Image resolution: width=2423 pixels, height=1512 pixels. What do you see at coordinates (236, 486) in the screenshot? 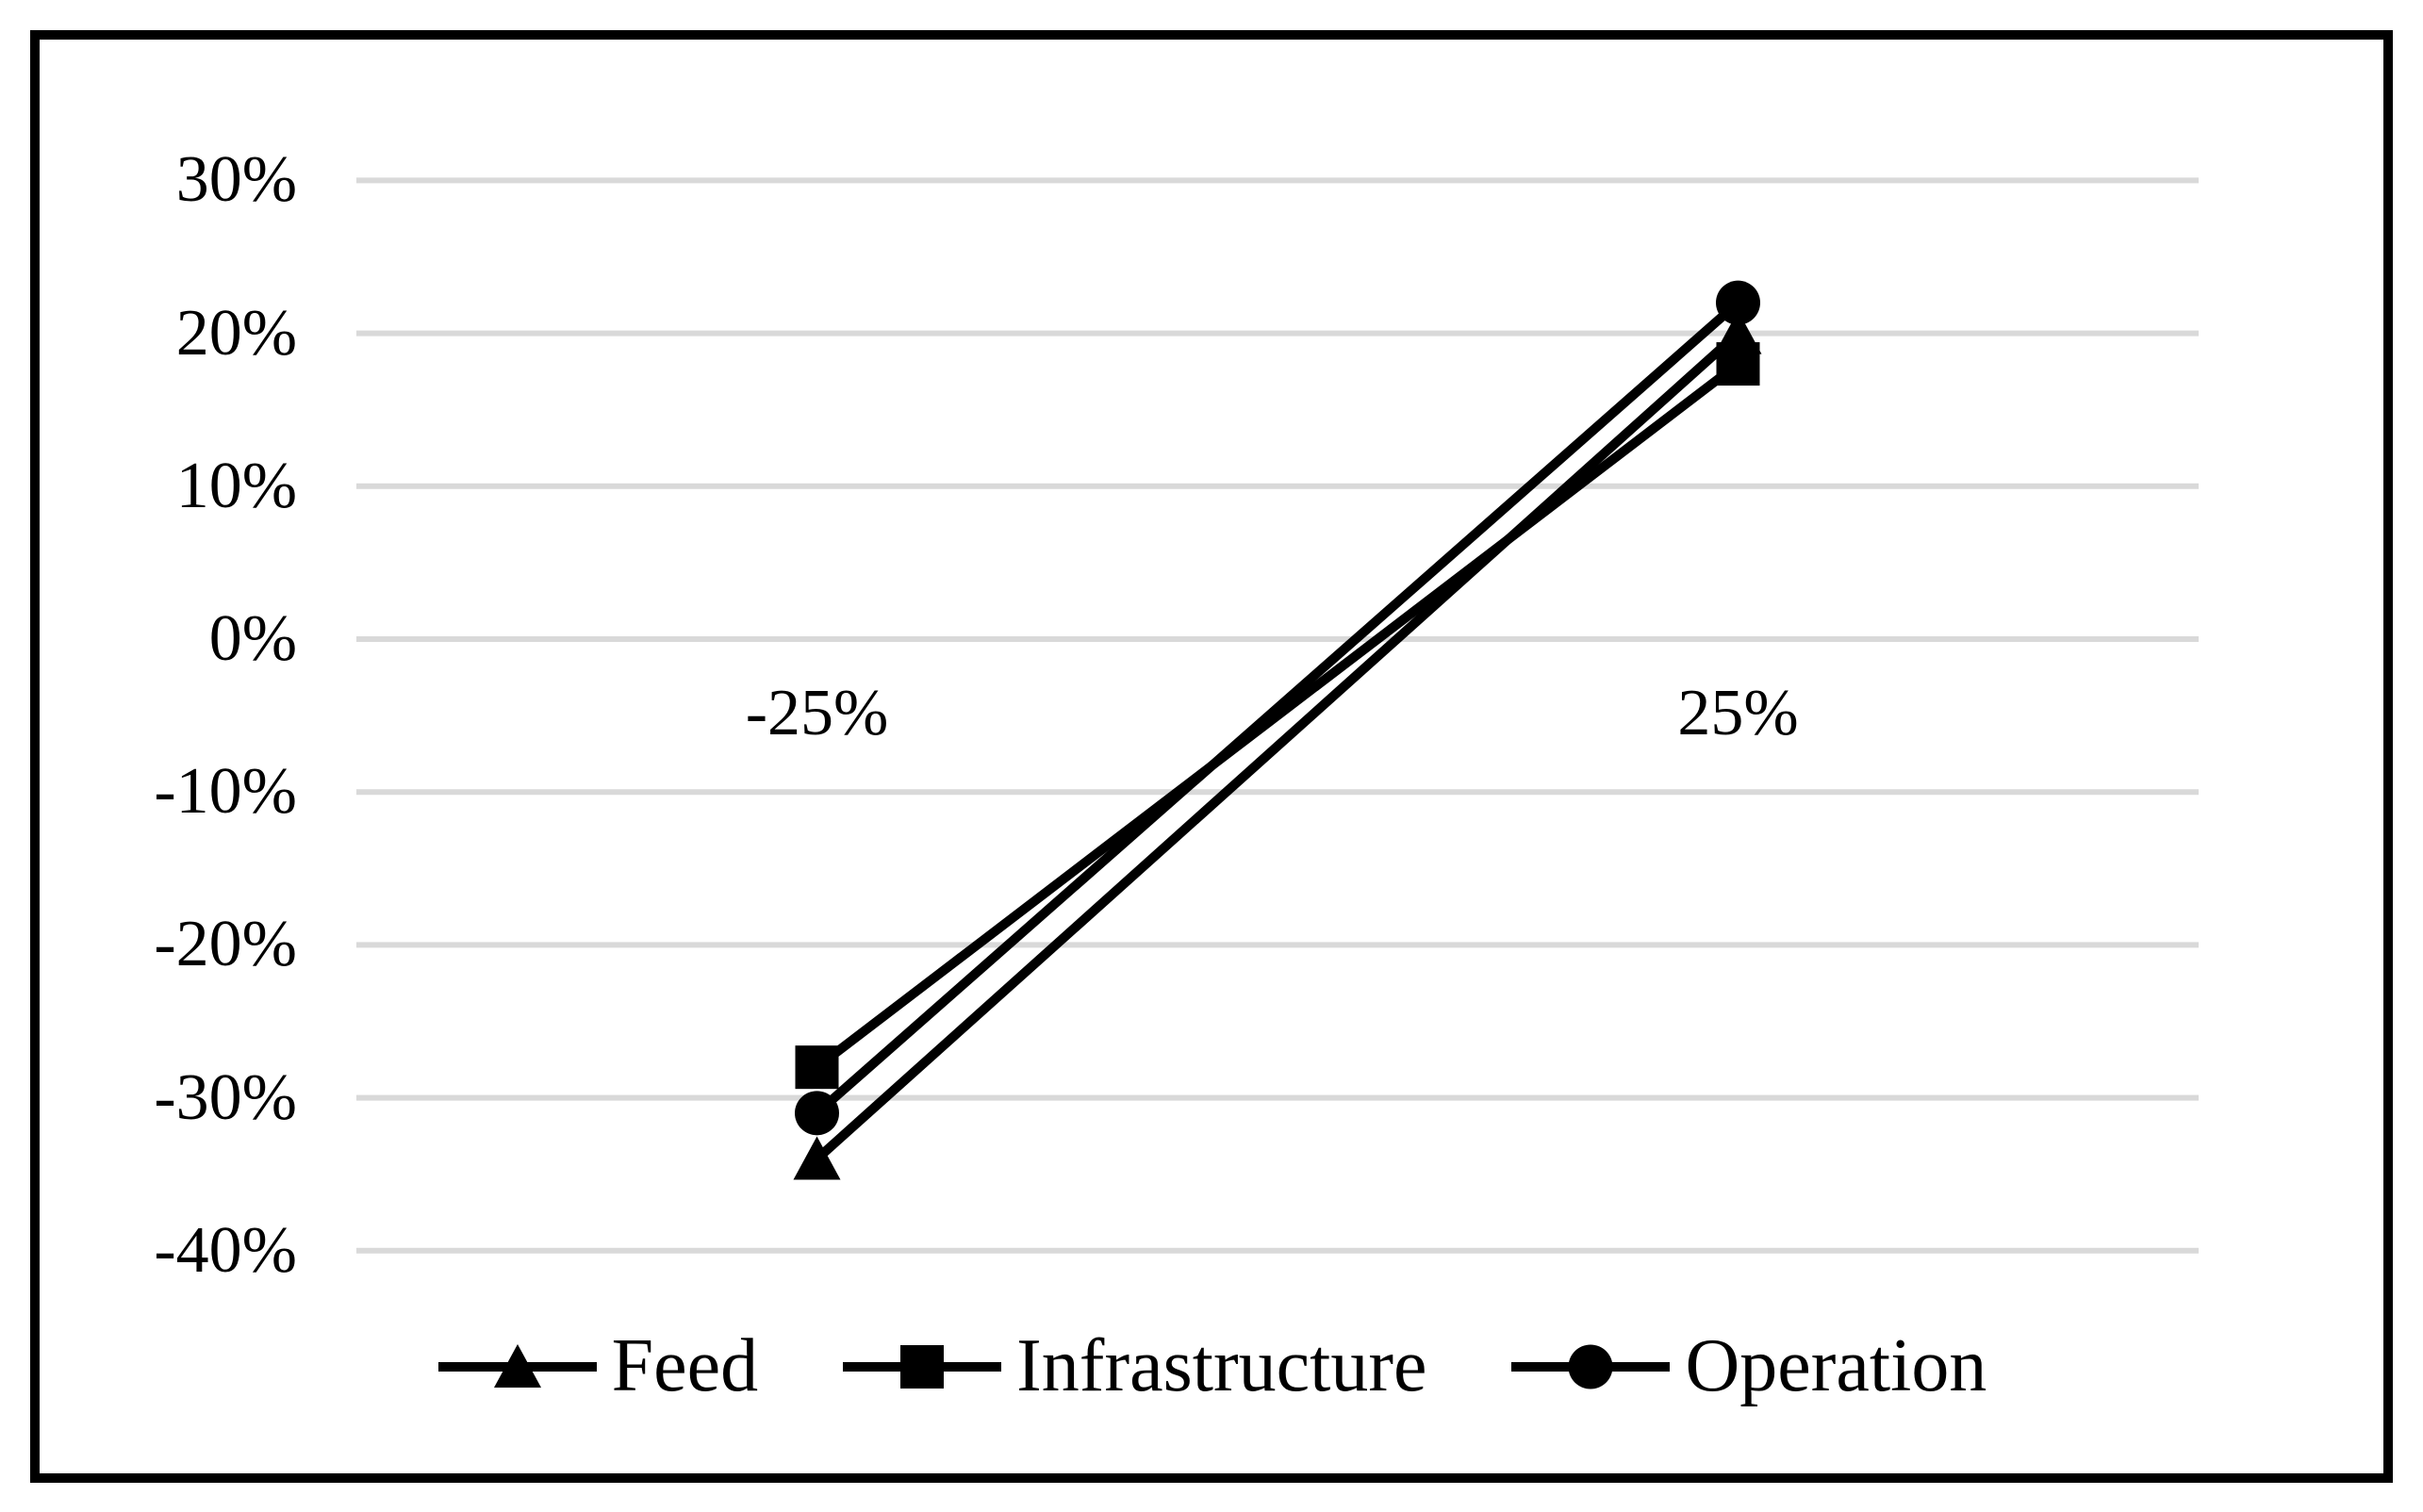
I see `y-axis-tick-label: 10%` at bounding box center [236, 486].